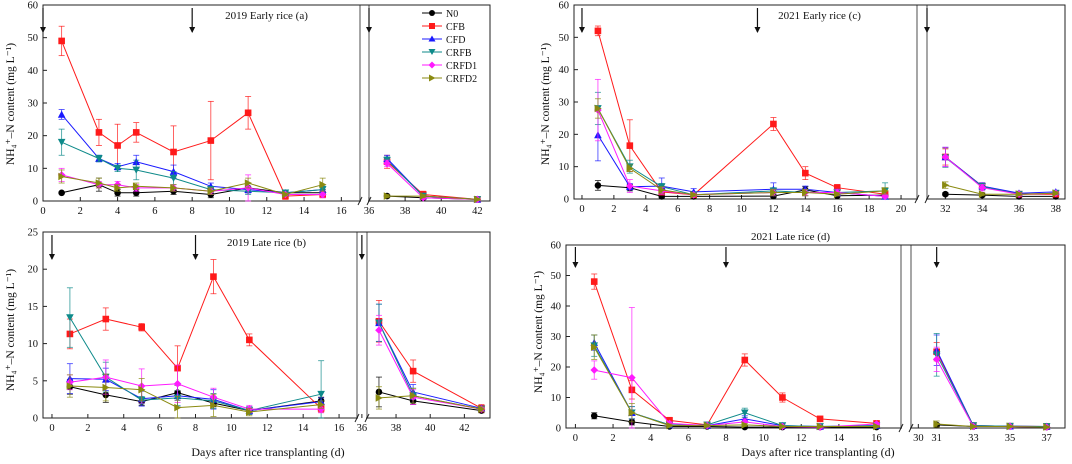 The image size is (1072, 464). I want to click on legend-label-crfd1: CRFD1, so click(461, 66).